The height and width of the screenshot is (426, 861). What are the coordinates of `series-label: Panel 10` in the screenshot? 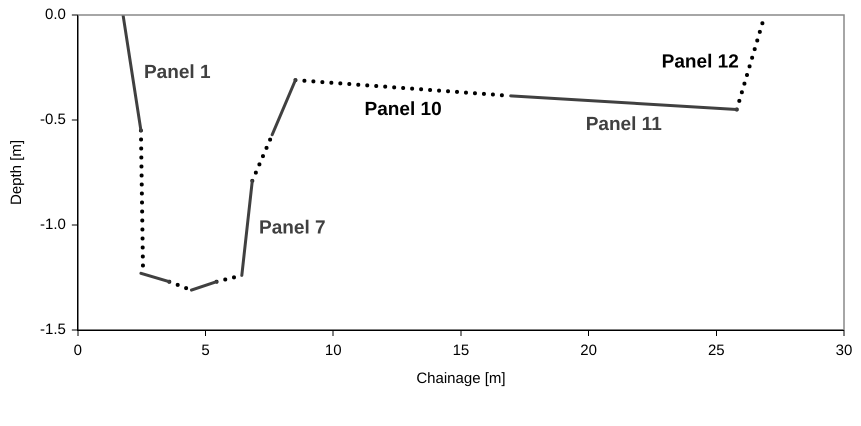 It's located at (403, 109).